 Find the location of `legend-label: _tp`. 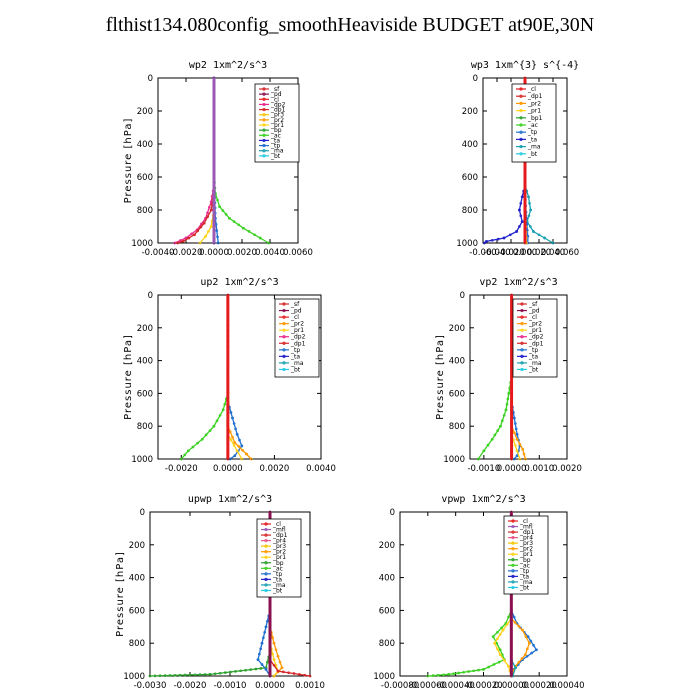

legend-label: _tp is located at coordinates (532, 132).